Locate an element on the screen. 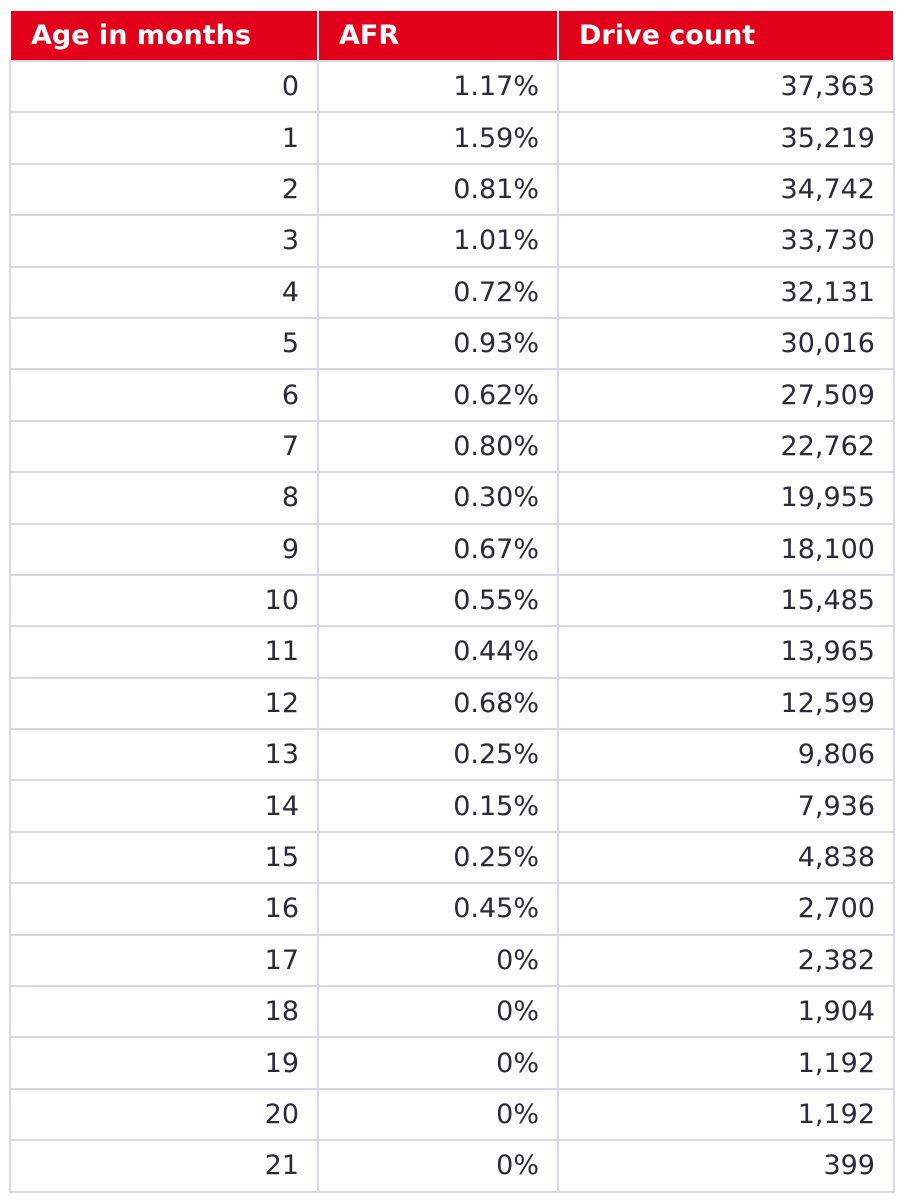 The height and width of the screenshot is (1200, 904). table-row: 18 0% 1,904 is located at coordinates (452, 1012).